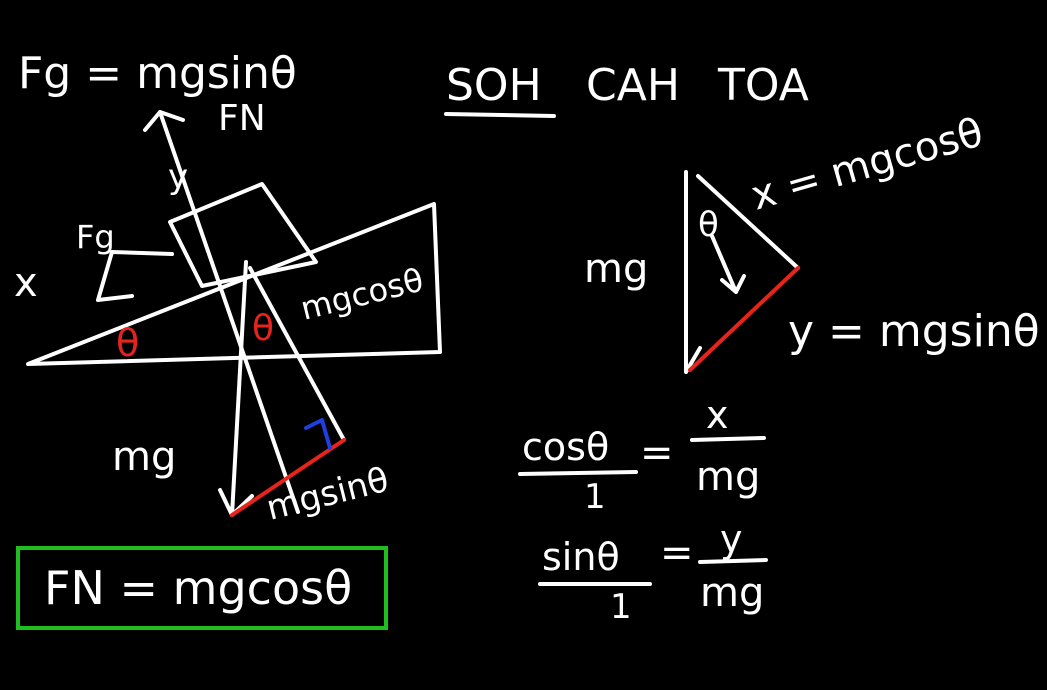 The width and height of the screenshot is (1047, 690). What do you see at coordinates (565, 447) in the screenshot?
I see `cos-numerator: cosθ` at bounding box center [565, 447].